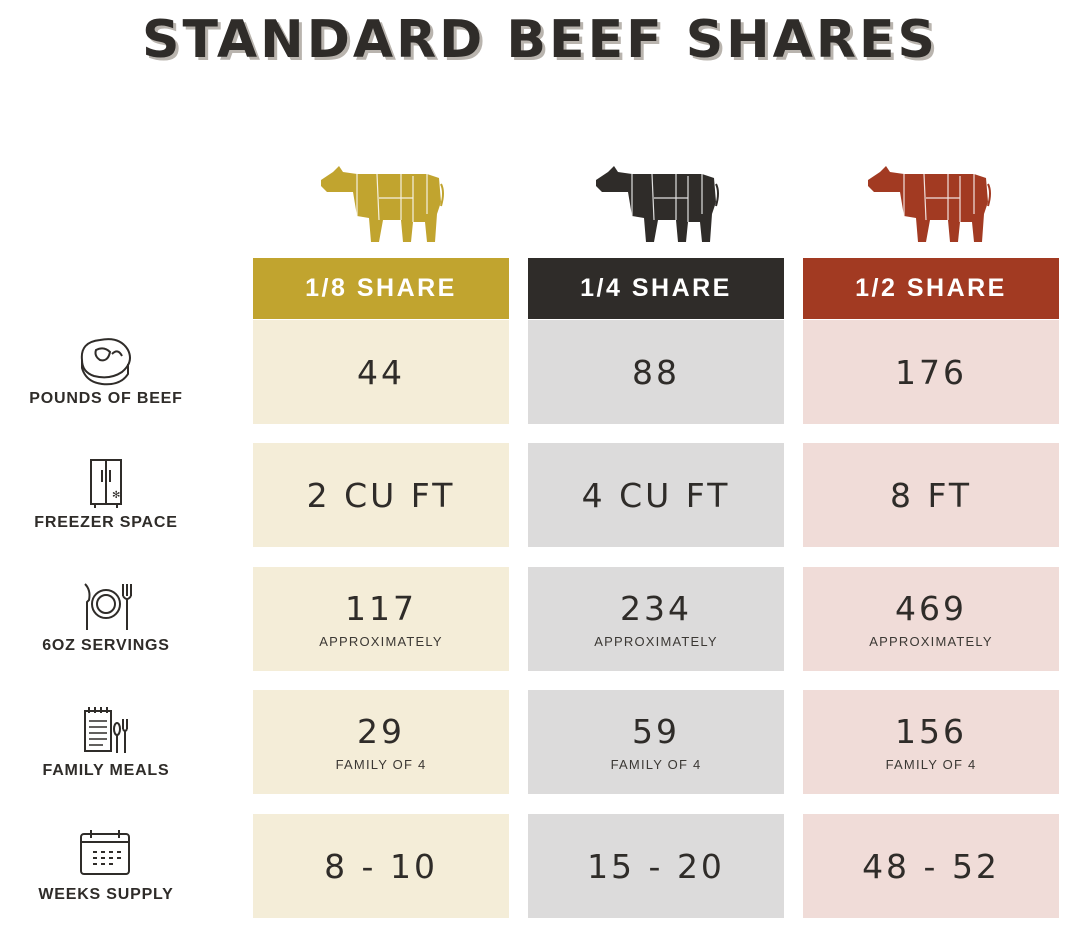 The width and height of the screenshot is (1080, 940). I want to click on value-cell: 44, so click(381, 372).